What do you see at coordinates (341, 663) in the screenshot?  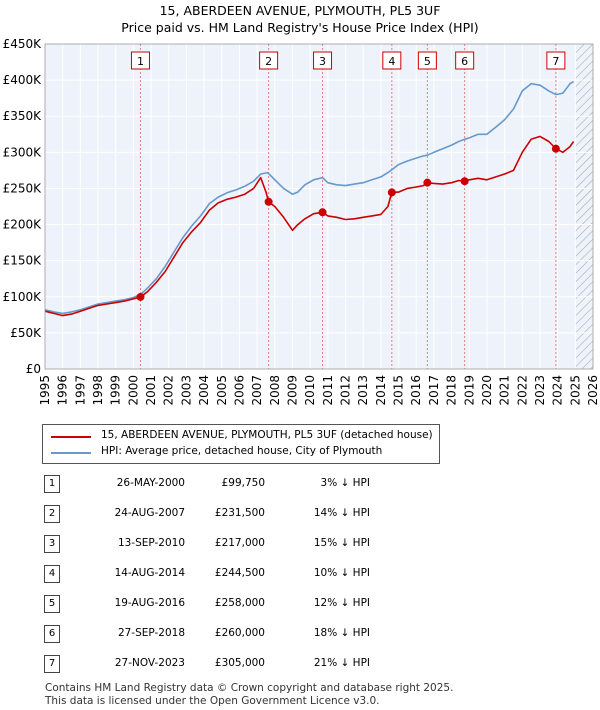 I see `sale-hpi-diff: 21% ↓ HPI` at bounding box center [341, 663].